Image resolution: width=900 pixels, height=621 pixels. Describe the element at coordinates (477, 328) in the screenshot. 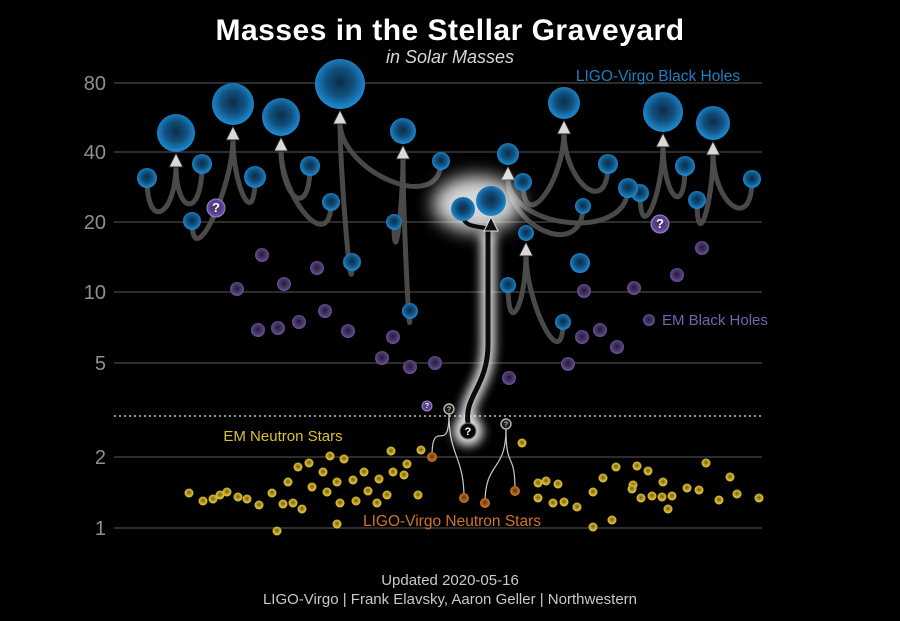

I see `highlight-trail-glow` at that location.